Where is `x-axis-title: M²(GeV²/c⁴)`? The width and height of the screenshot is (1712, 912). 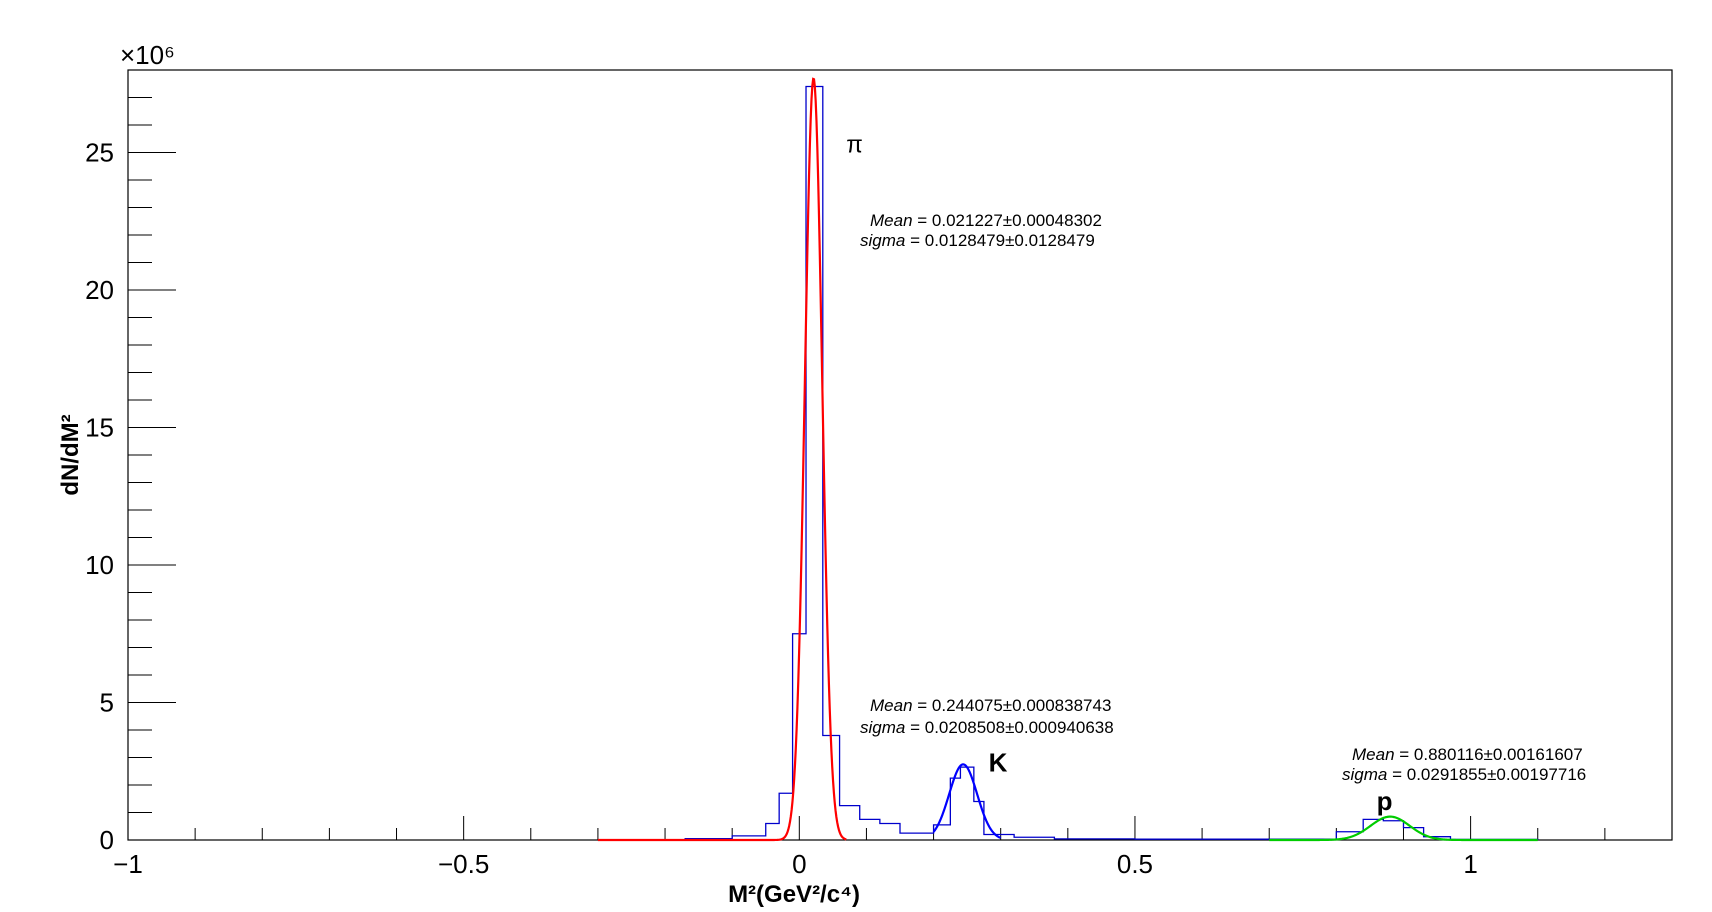 x-axis-title: M²(GeV²/c⁴) is located at coordinates (794, 894).